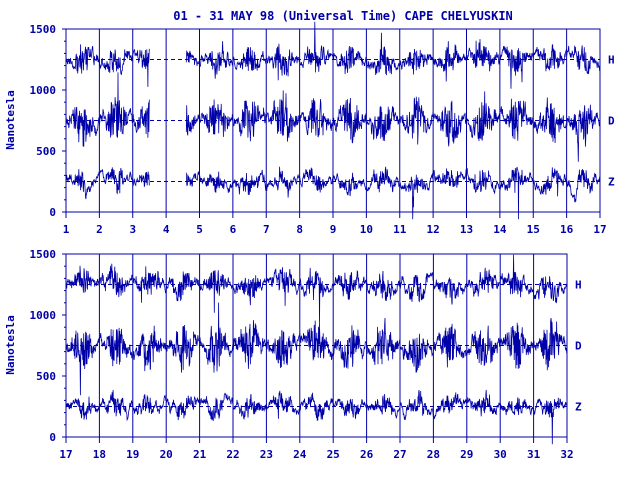 The image size is (640, 480). What do you see at coordinates (466, 454) in the screenshot?
I see `x-tick-label: 29` at bounding box center [466, 454].